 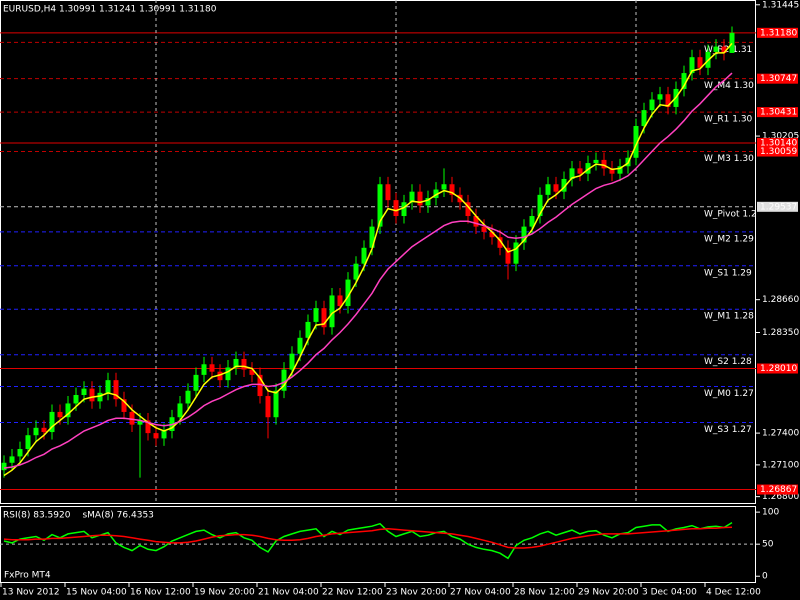 What do you see at coordinates (778, 143) in the screenshot?
I see `price-box-label: 1.30140` at bounding box center [778, 143].